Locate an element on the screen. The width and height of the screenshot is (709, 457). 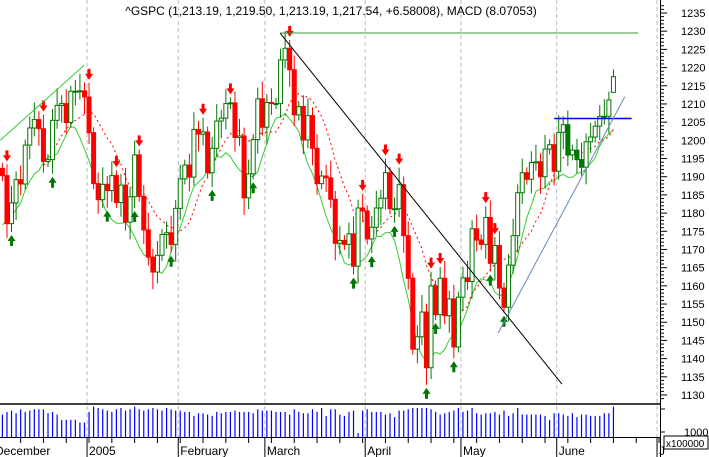
month-label: February is located at coordinates (204, 450).